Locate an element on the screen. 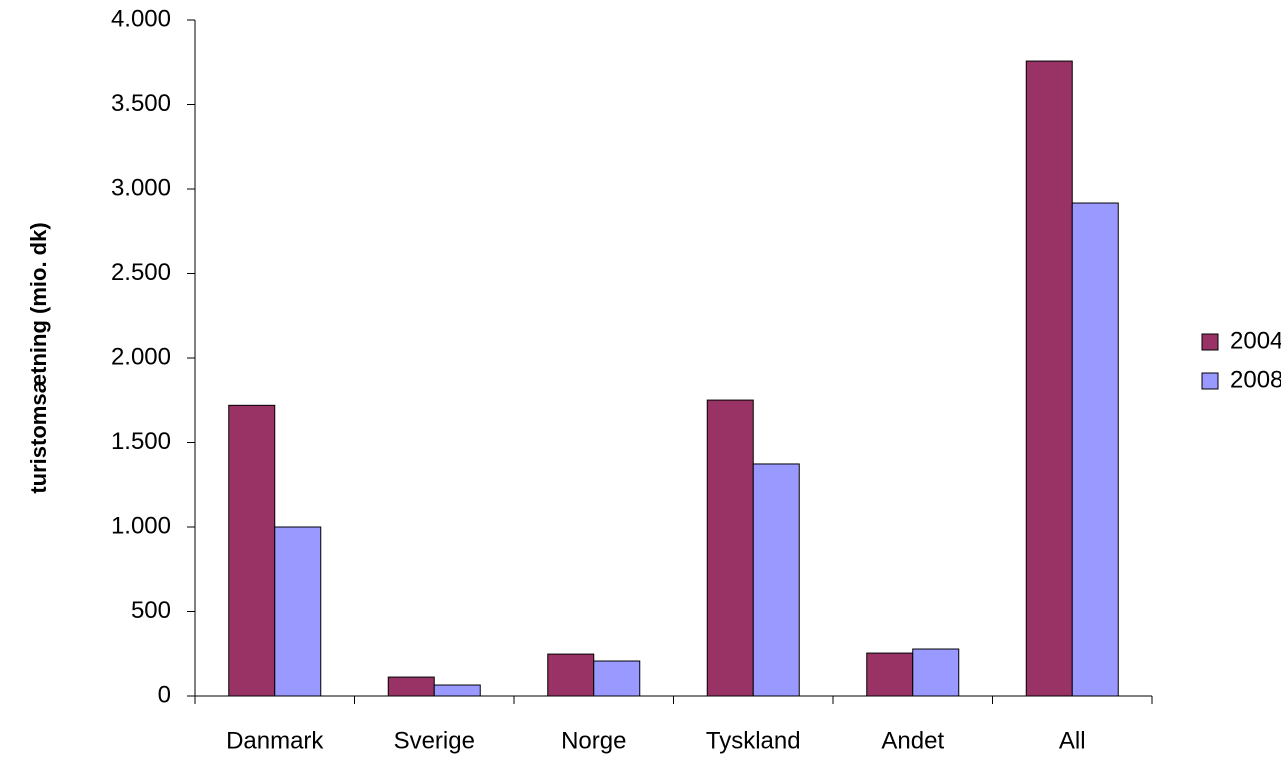 This screenshot has width=1281, height=757. y-tick-label: 4.000 is located at coordinates (141, 18).